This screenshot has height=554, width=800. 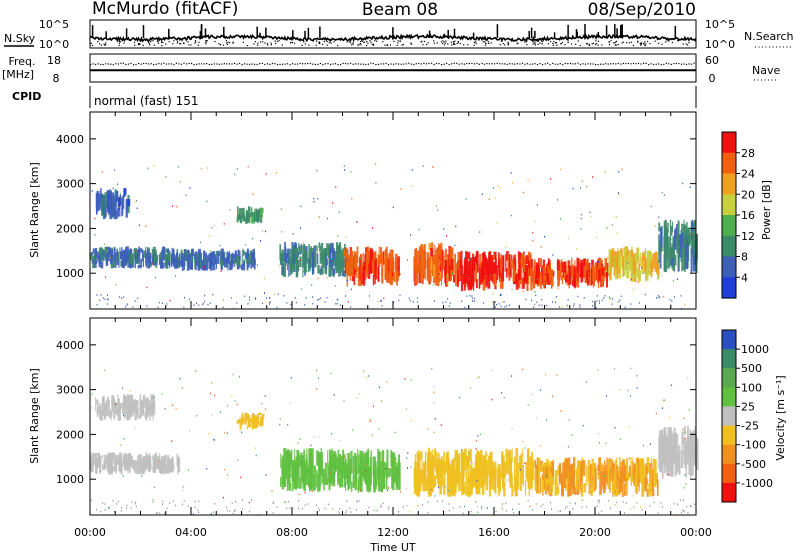 What do you see at coordinates (750, 426) in the screenshot?
I see `colorbar-tick-label: -25` at bounding box center [750, 426].